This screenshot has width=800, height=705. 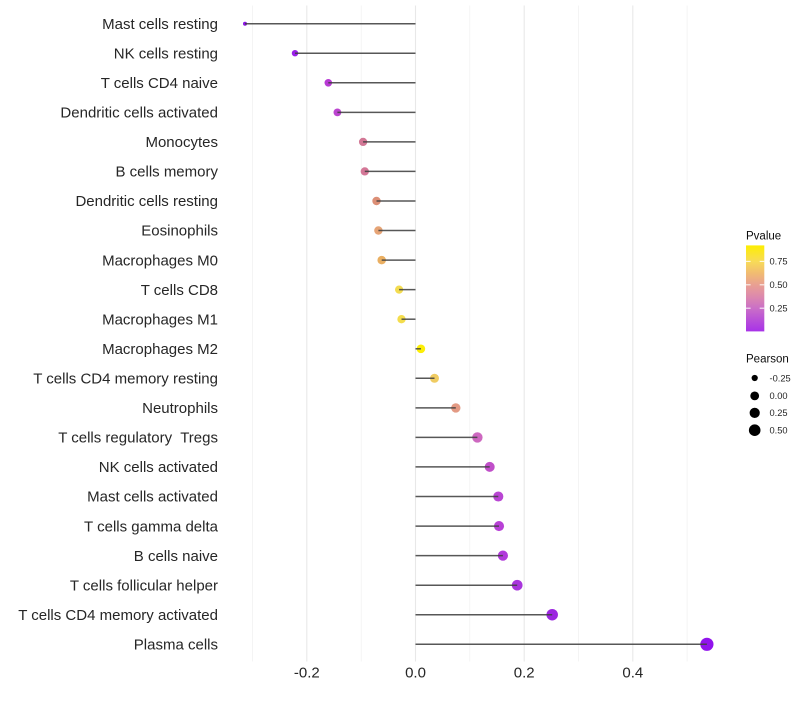 I want to click on svg-text: Plasma cells, so click(x=176, y=645).